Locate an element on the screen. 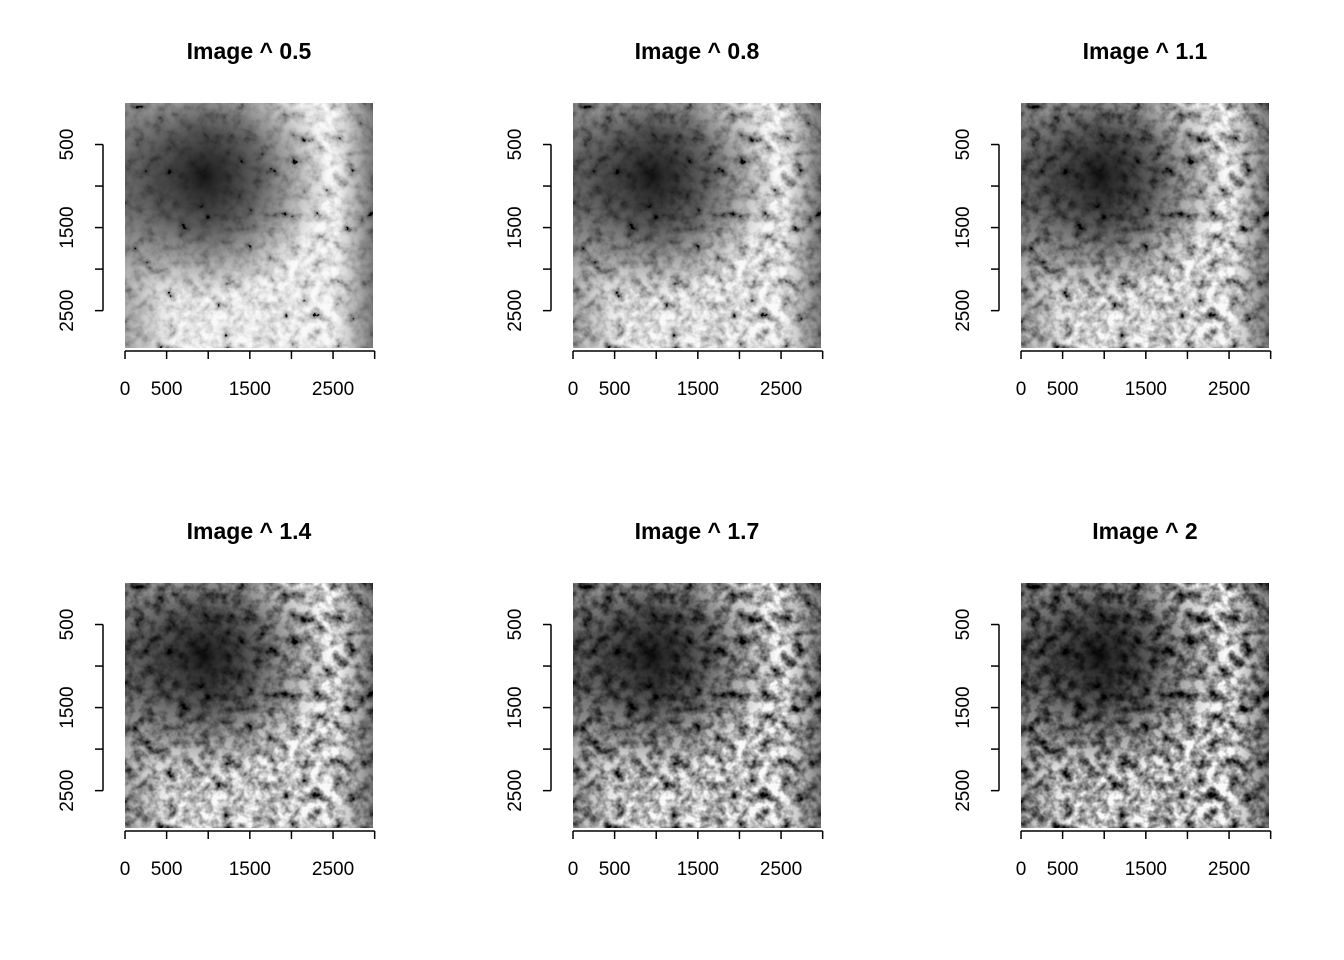 This screenshot has width=1344, height=960. panel: Image ^ 2 0 500 1500 2500 500 1500 2500 is located at coordinates (1112, 699).